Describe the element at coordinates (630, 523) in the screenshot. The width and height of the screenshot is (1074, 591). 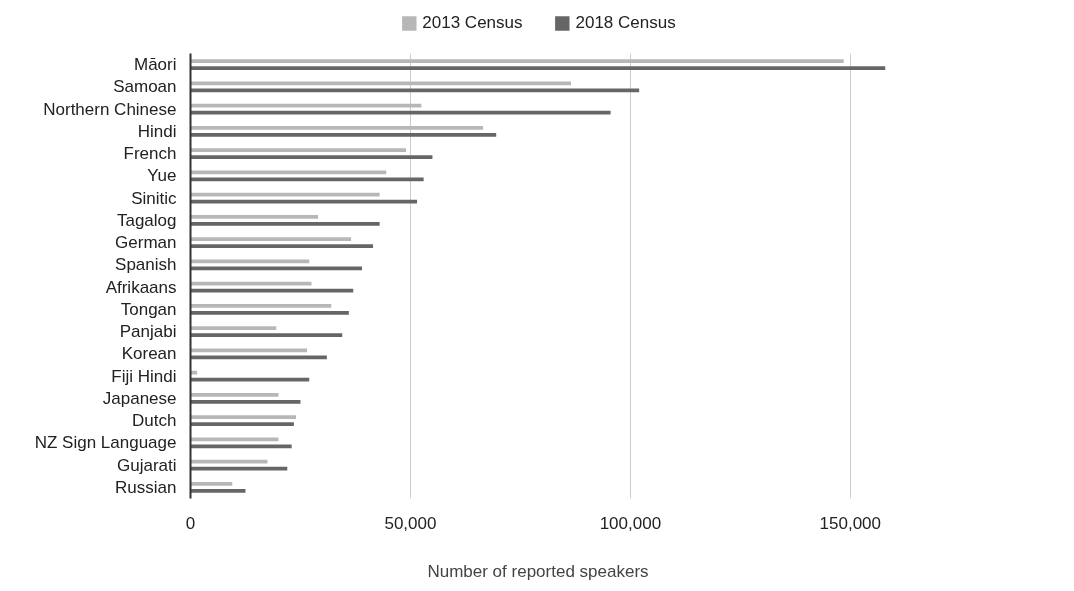
I see `x-tick-label: 100,000` at that location.